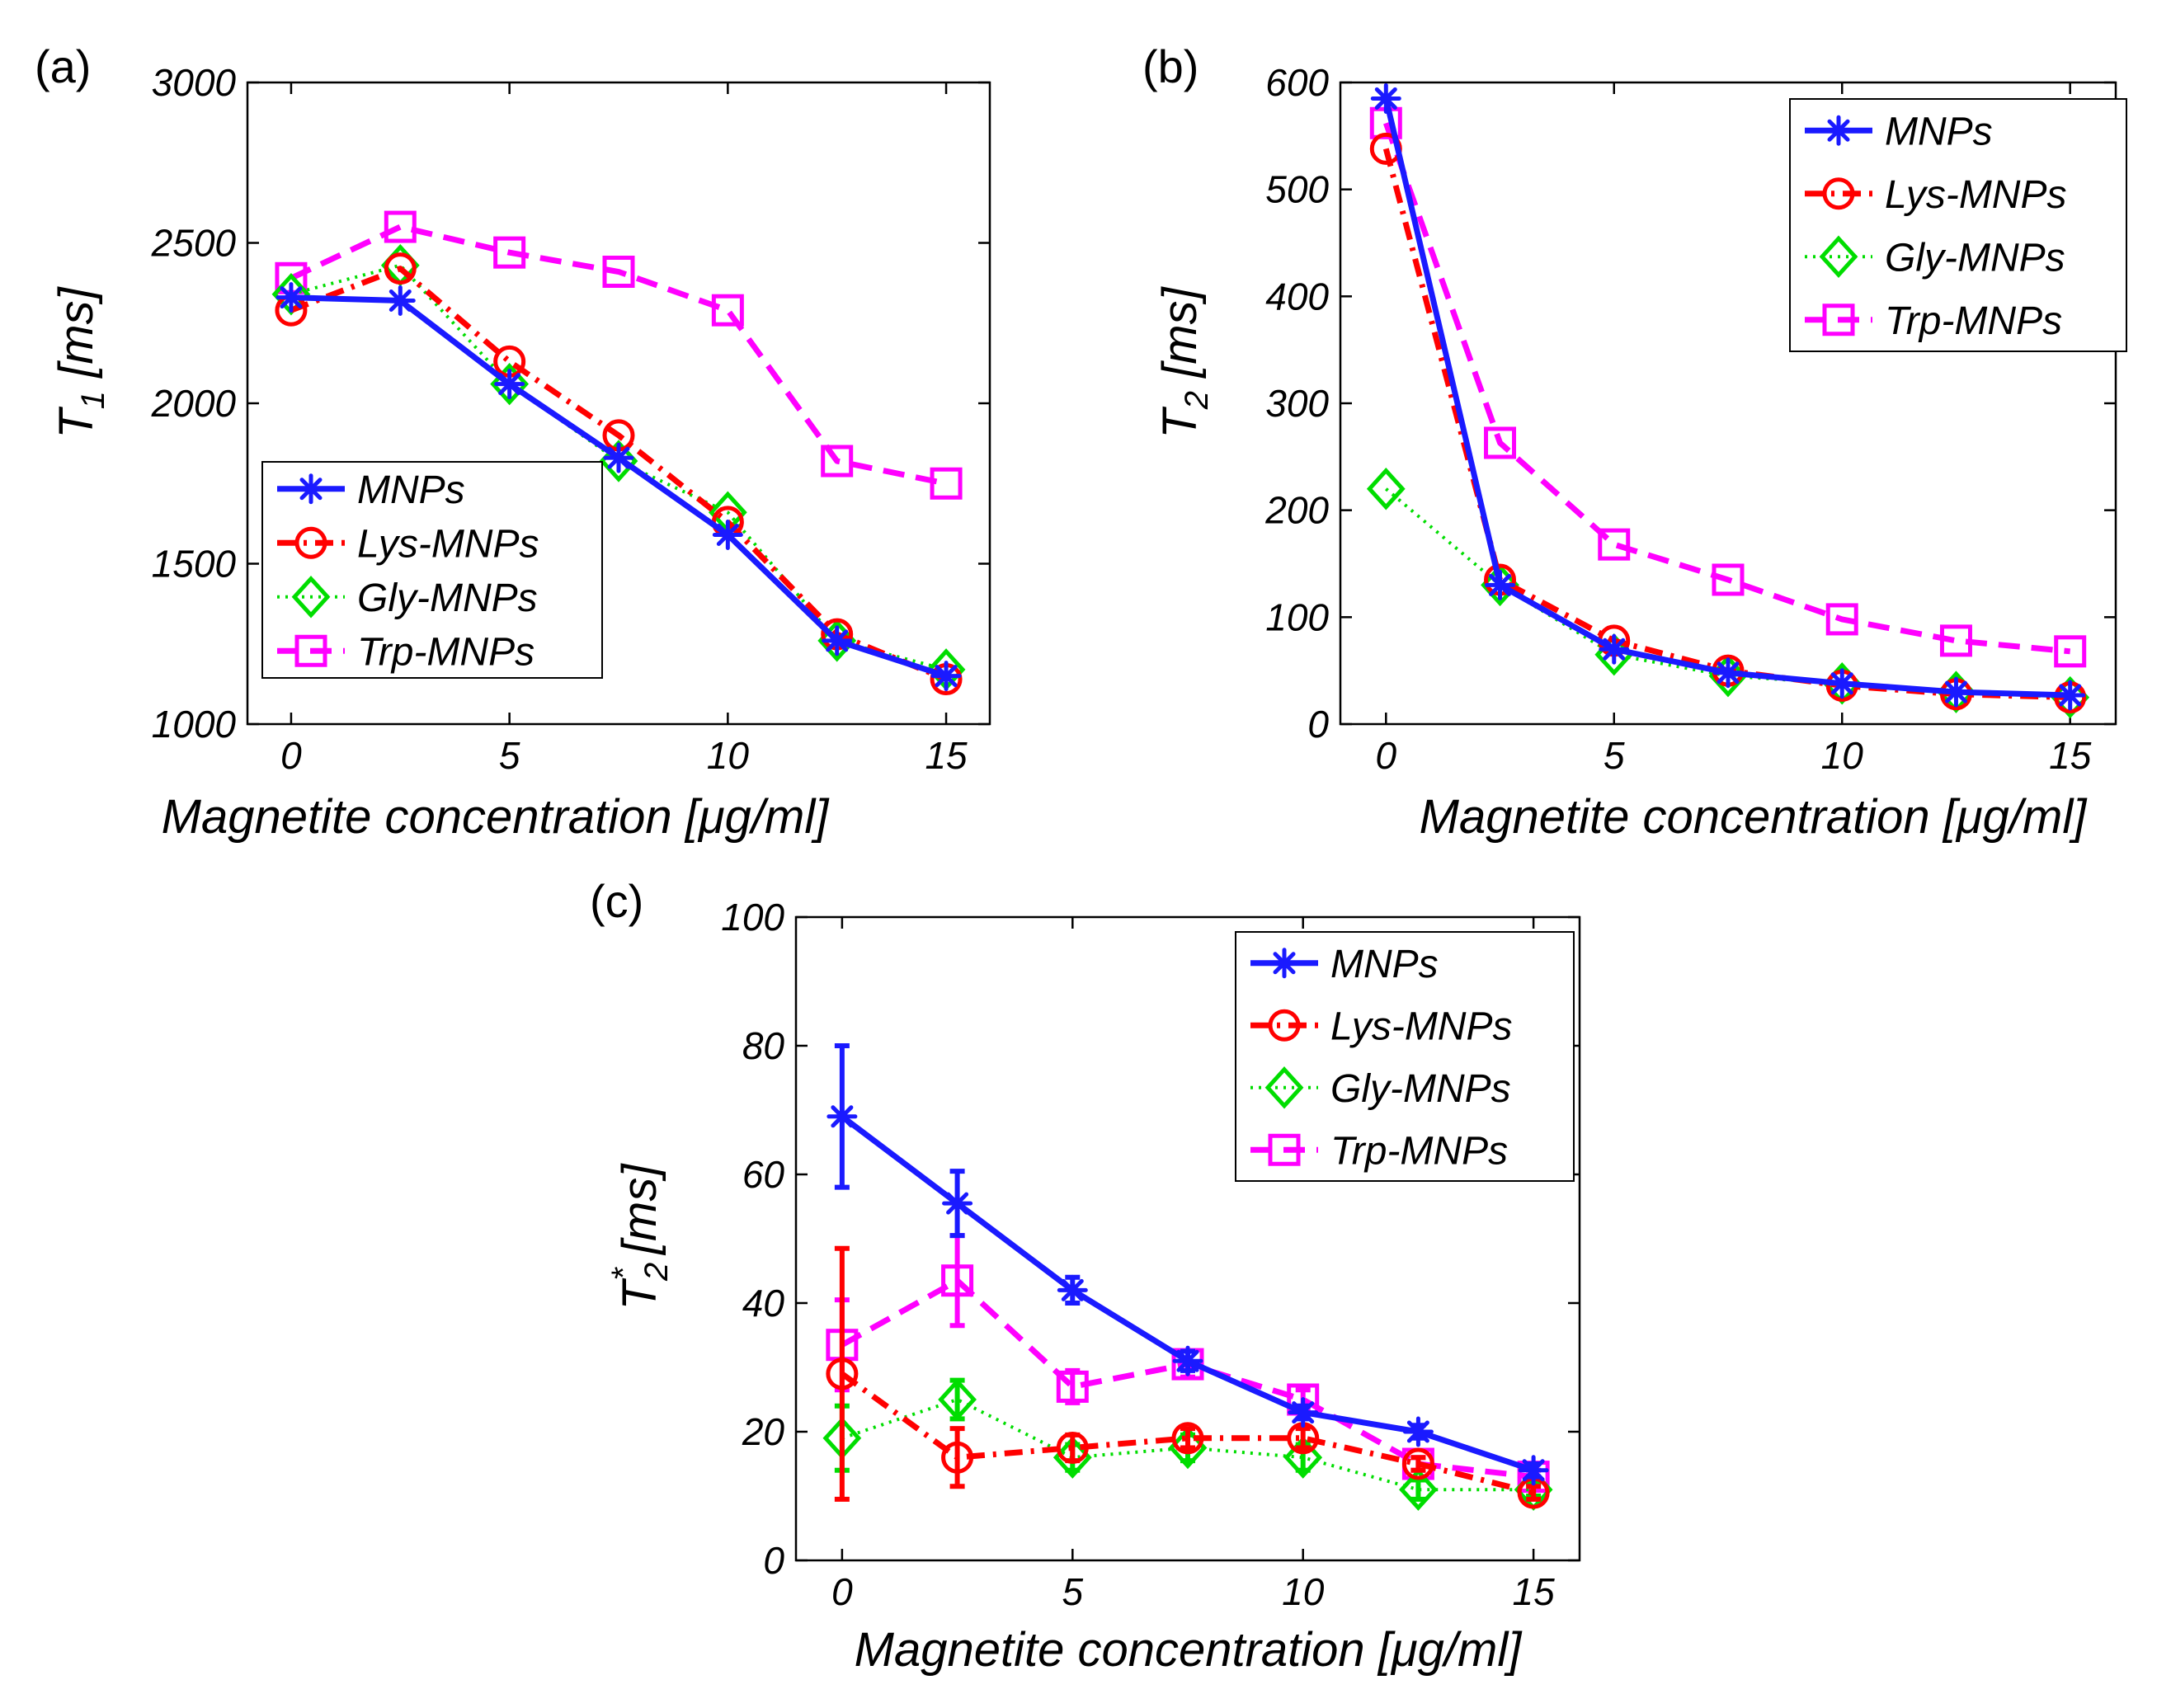  What do you see at coordinates (763, 1045) in the screenshot?
I see `y-tick-label: 80` at bounding box center [763, 1045].